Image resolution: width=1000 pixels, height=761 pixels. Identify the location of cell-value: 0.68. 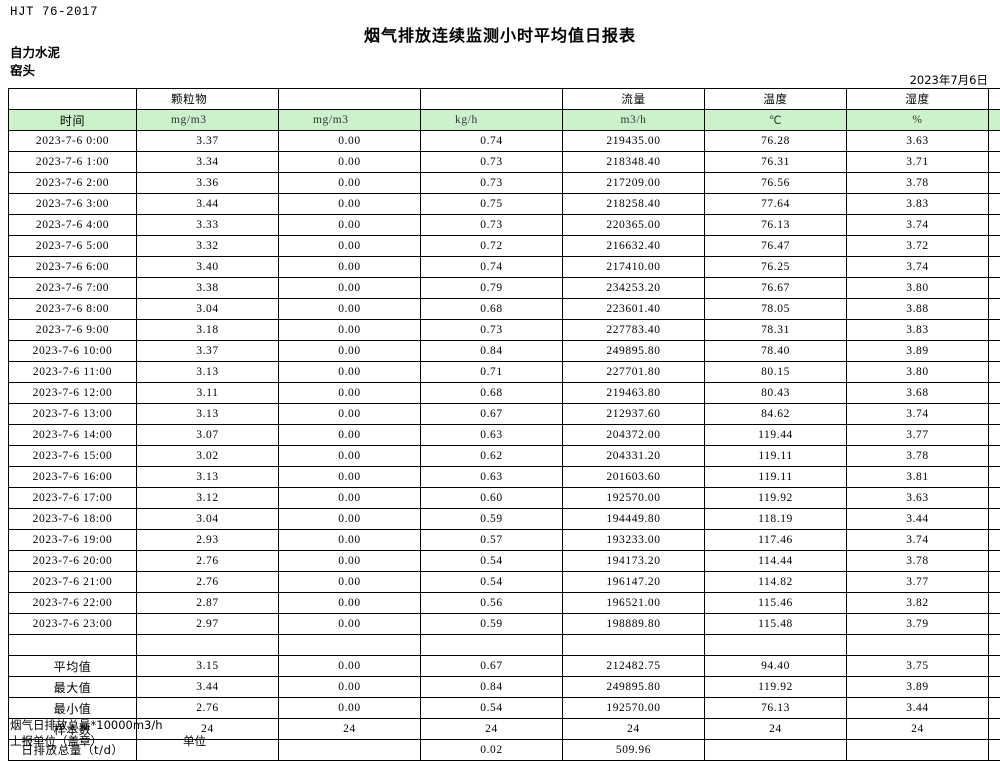
(492, 393).